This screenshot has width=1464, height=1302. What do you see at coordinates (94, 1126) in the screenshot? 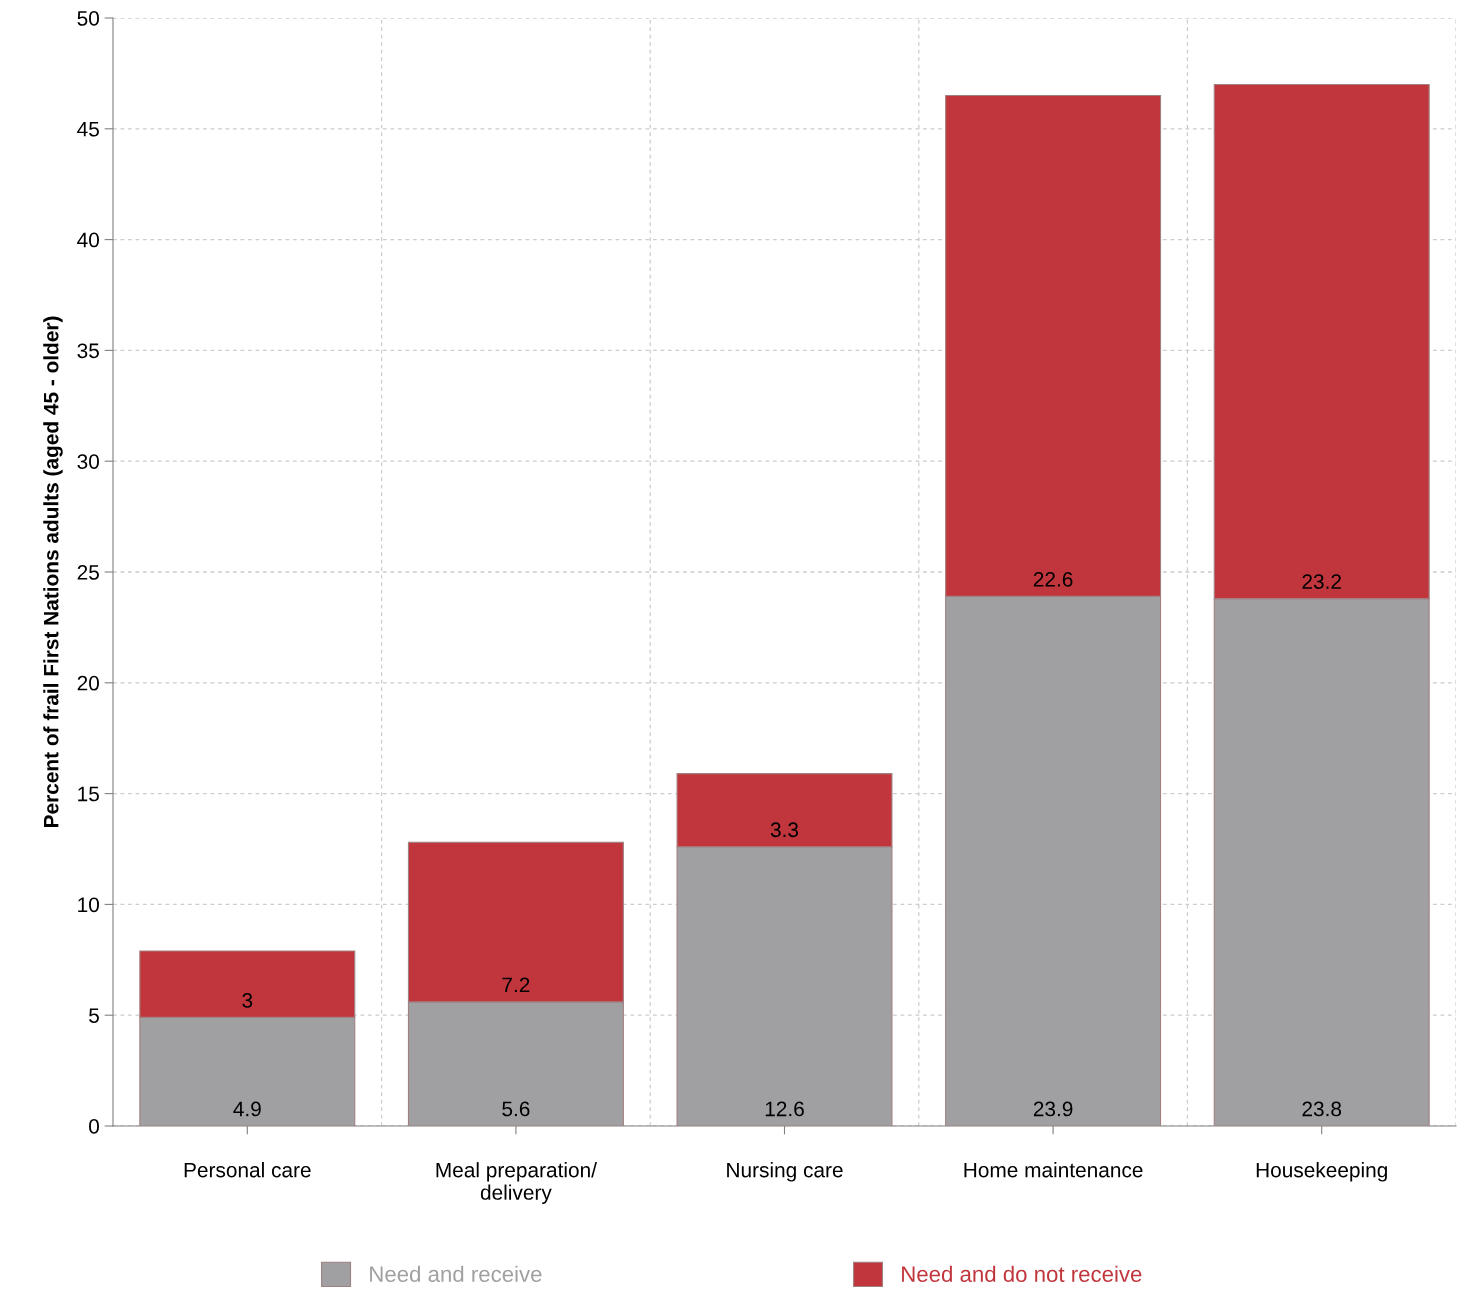
I see `y-tick-label: 0` at bounding box center [94, 1126].